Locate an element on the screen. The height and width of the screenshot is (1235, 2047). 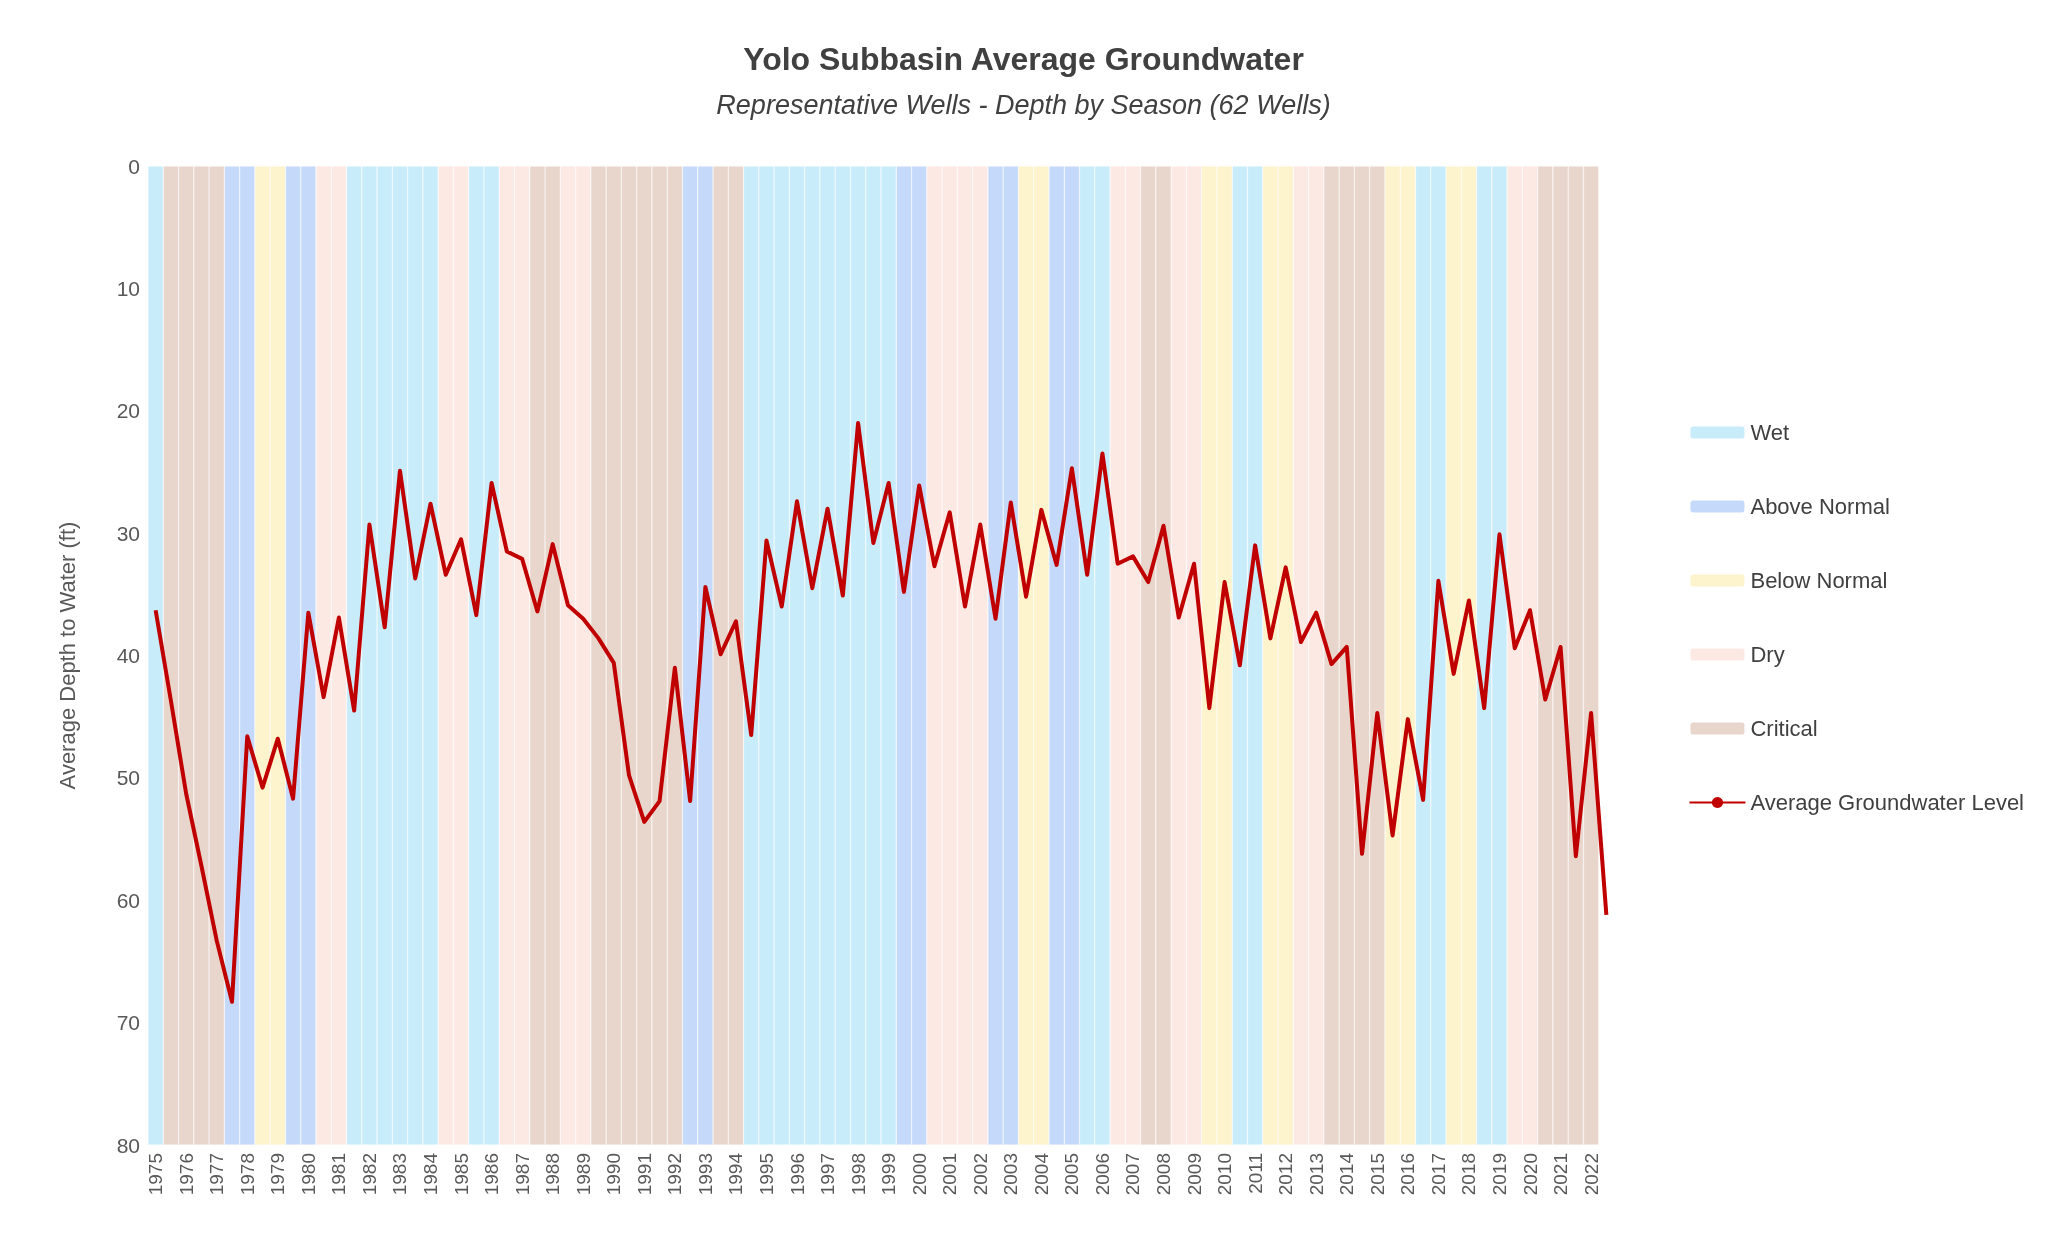
y-tick-label: 10 is located at coordinates (128, 288).